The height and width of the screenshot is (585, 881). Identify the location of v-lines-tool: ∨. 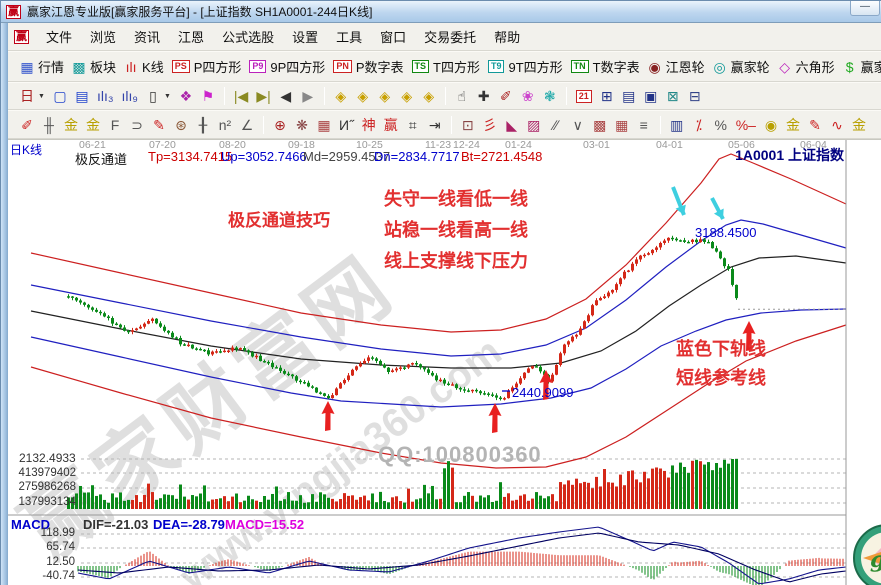
(578, 125).